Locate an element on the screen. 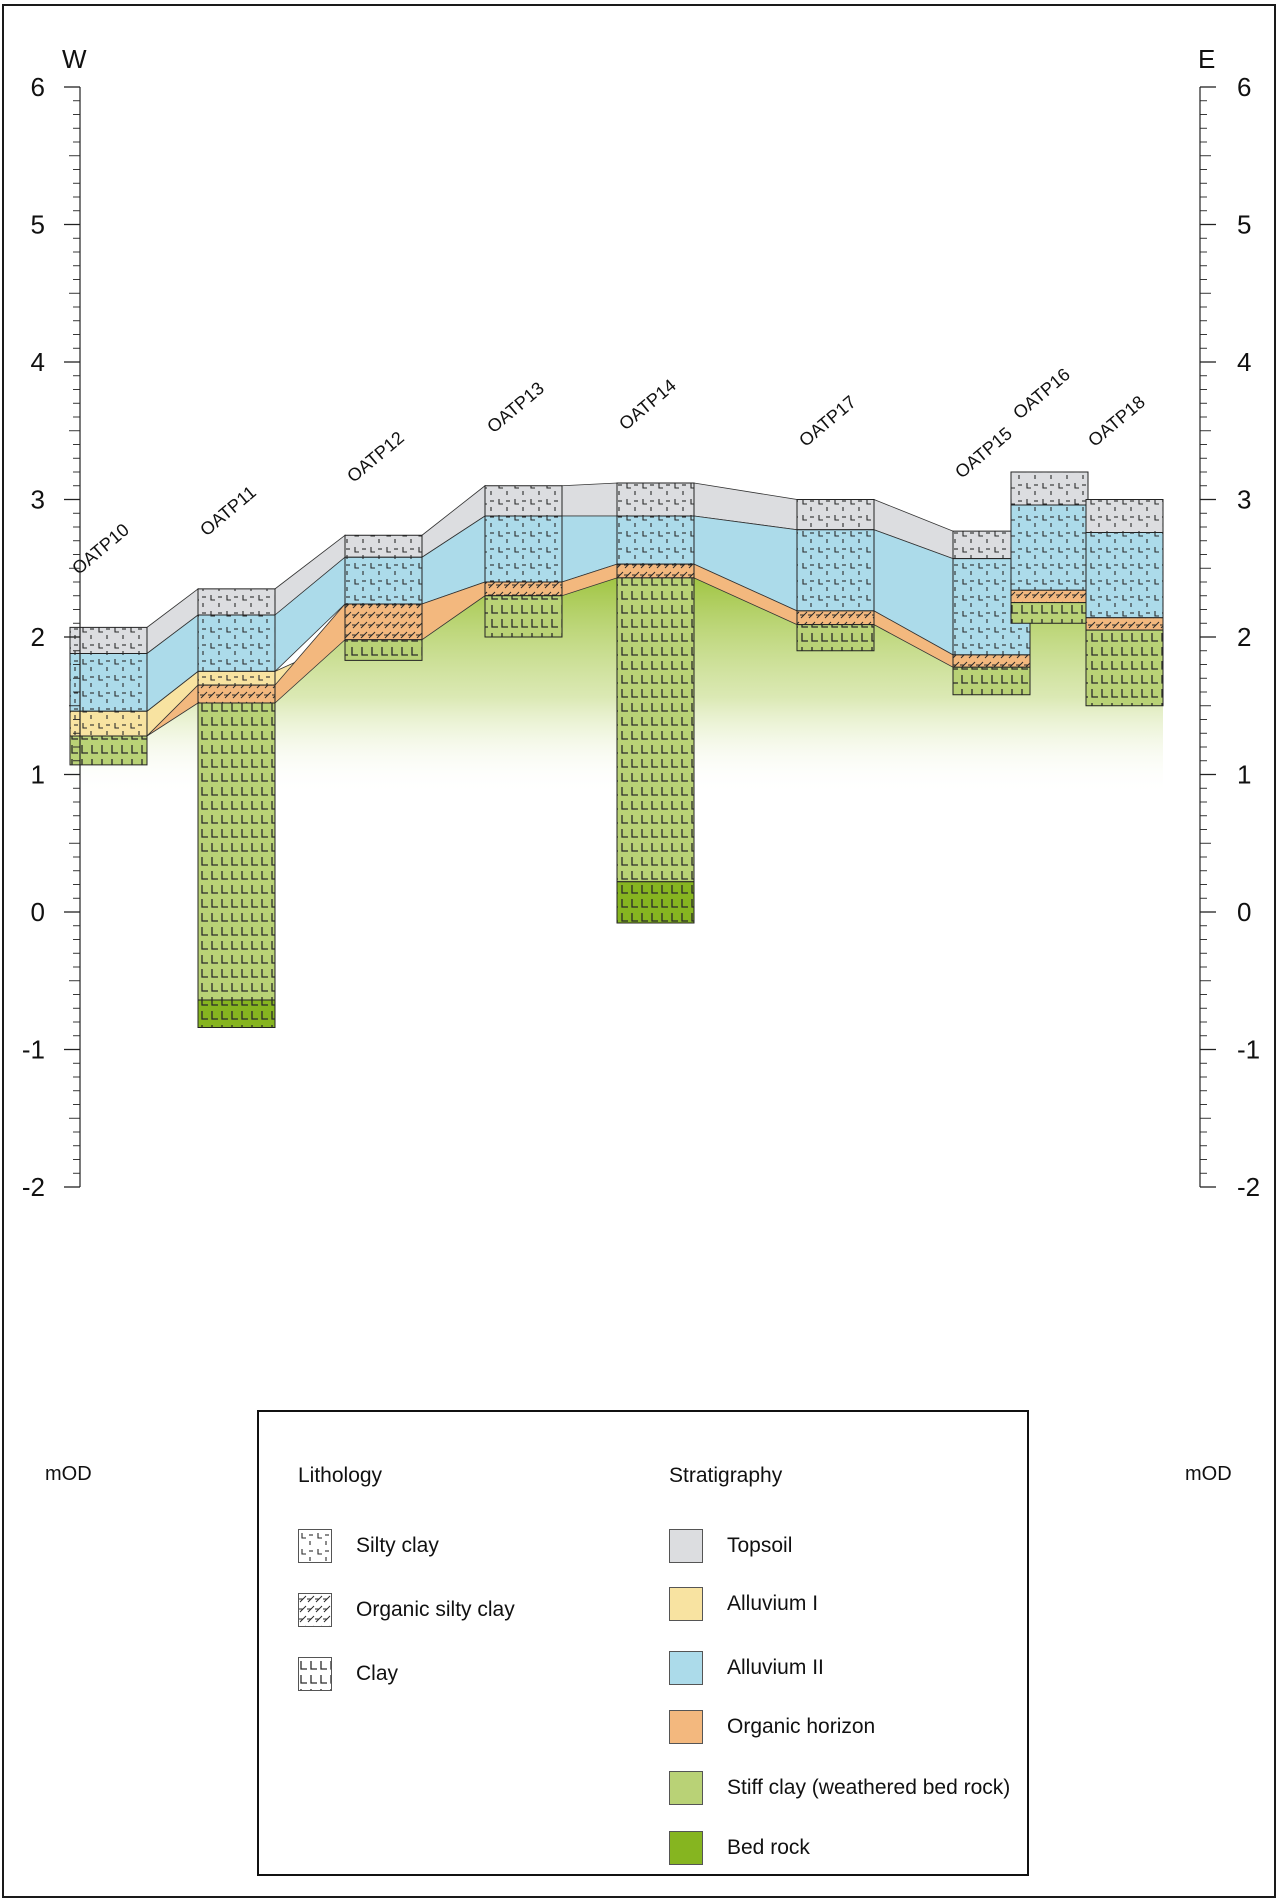  stratigraphy-bands is located at coordinates (617, 604).